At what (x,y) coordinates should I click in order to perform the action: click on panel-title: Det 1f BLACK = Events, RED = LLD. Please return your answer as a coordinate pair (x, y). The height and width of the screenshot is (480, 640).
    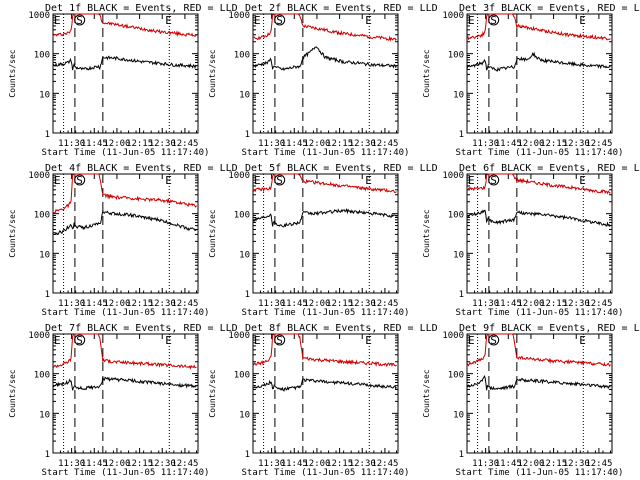
    Looking at the image, I should click on (141, 8).